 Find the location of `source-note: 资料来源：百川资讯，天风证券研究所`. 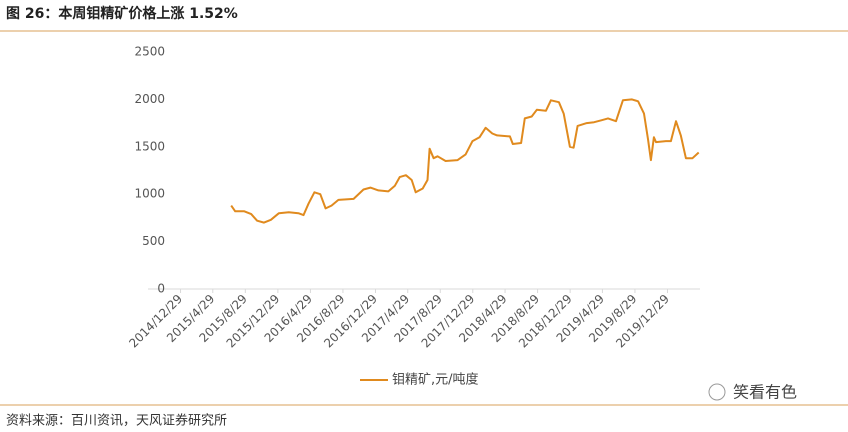

source-note: 资料来源：百川资讯，天风证券研究所 is located at coordinates (116, 421).